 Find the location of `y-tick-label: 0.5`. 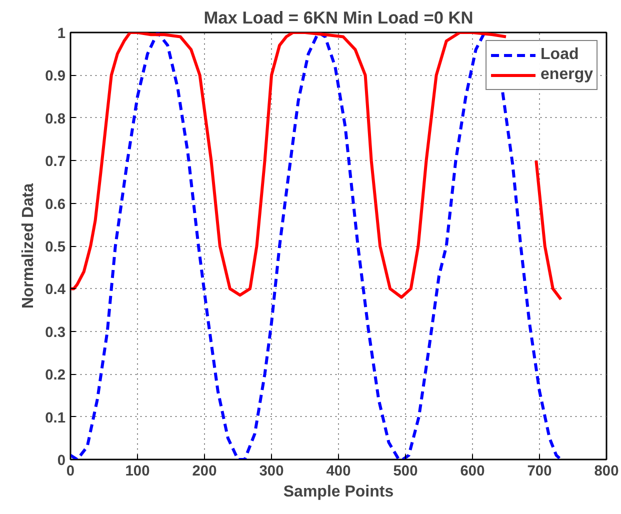

y-tick-label: 0.5 is located at coordinates (55, 248).